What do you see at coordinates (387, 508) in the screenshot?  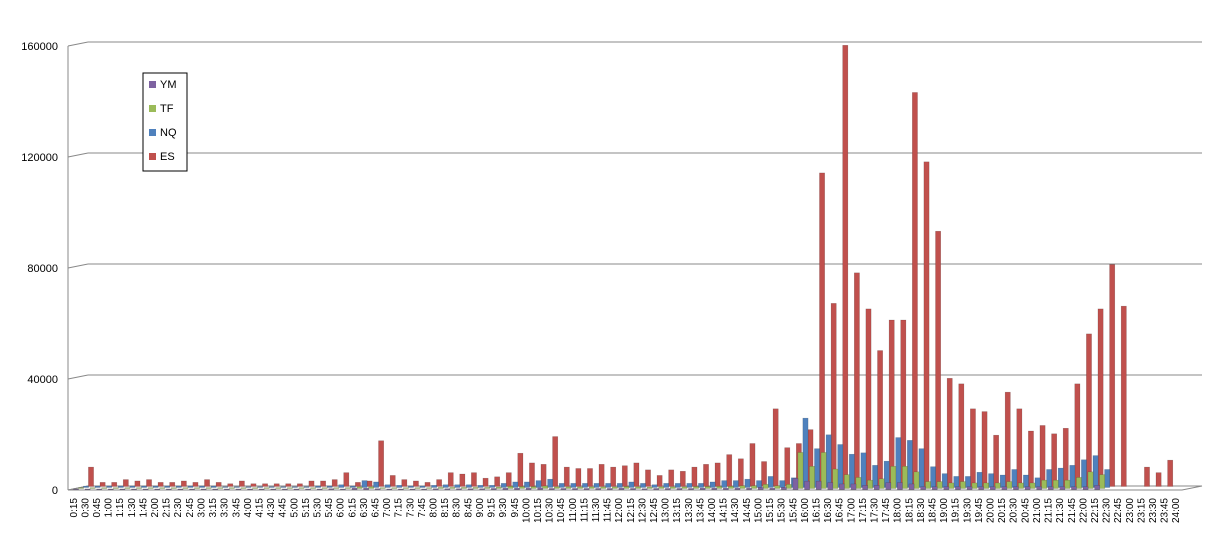 I see `x-tick-label: 7:00` at bounding box center [387, 508].